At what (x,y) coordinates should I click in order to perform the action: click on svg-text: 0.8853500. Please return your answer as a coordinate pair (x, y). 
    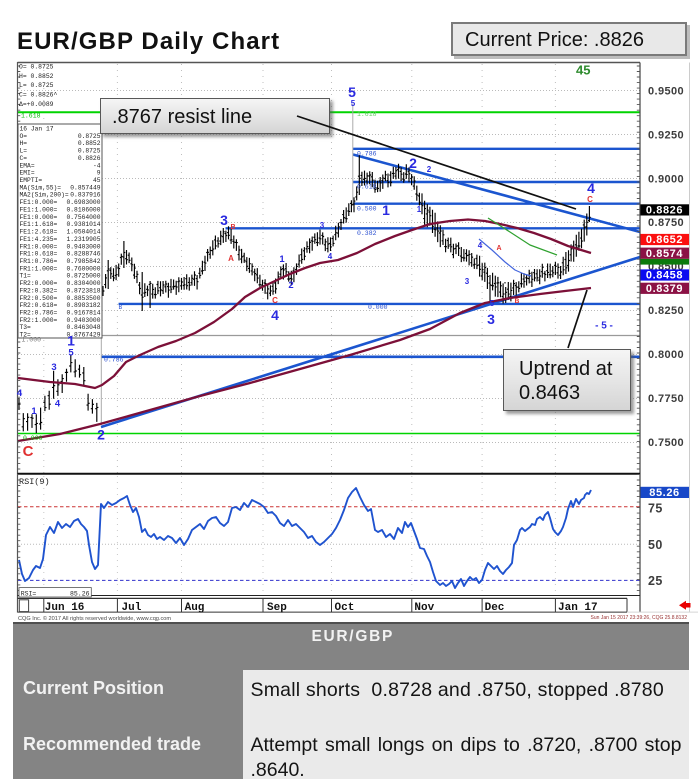
    Looking at the image, I should click on (83, 298).